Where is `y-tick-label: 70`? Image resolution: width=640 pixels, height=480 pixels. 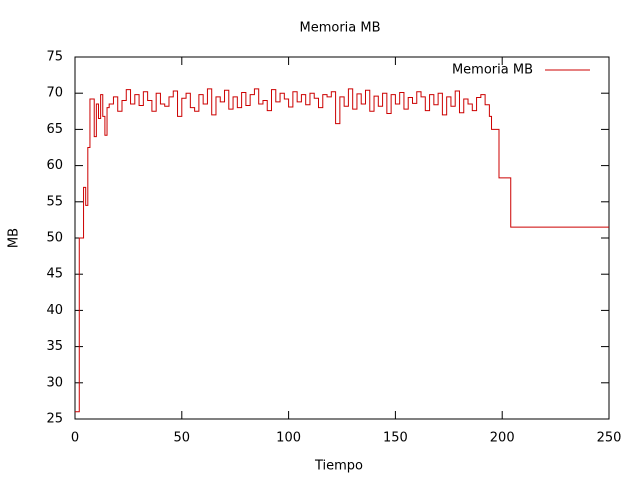 y-tick-label: 70 is located at coordinates (54, 93).